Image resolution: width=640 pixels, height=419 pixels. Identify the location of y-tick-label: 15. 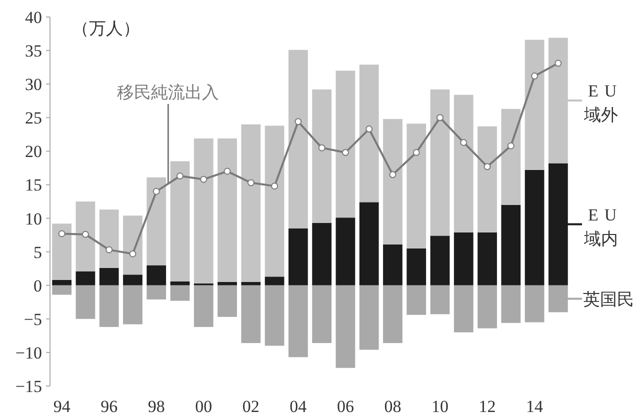
(33, 185).